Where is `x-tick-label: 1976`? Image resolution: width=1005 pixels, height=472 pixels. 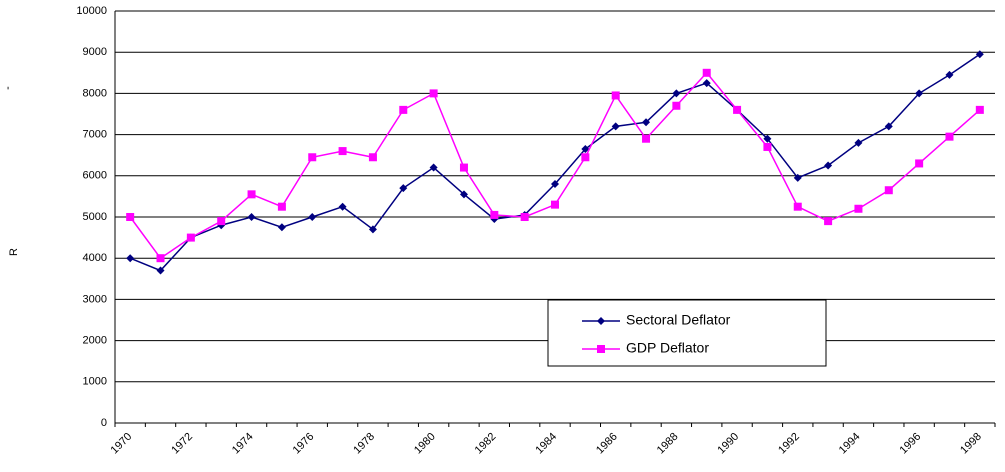
x-tick-label: 1976 is located at coordinates (304, 444).